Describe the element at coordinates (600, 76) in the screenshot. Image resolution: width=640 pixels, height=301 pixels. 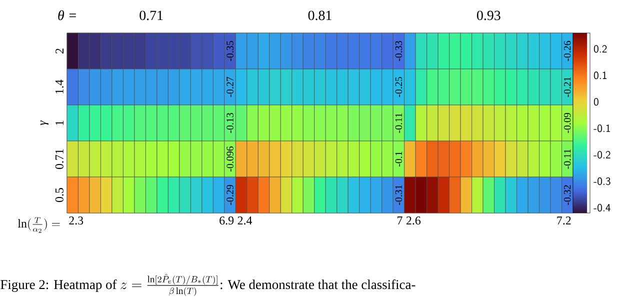
I see `color-bar-label: 0.1` at that location.